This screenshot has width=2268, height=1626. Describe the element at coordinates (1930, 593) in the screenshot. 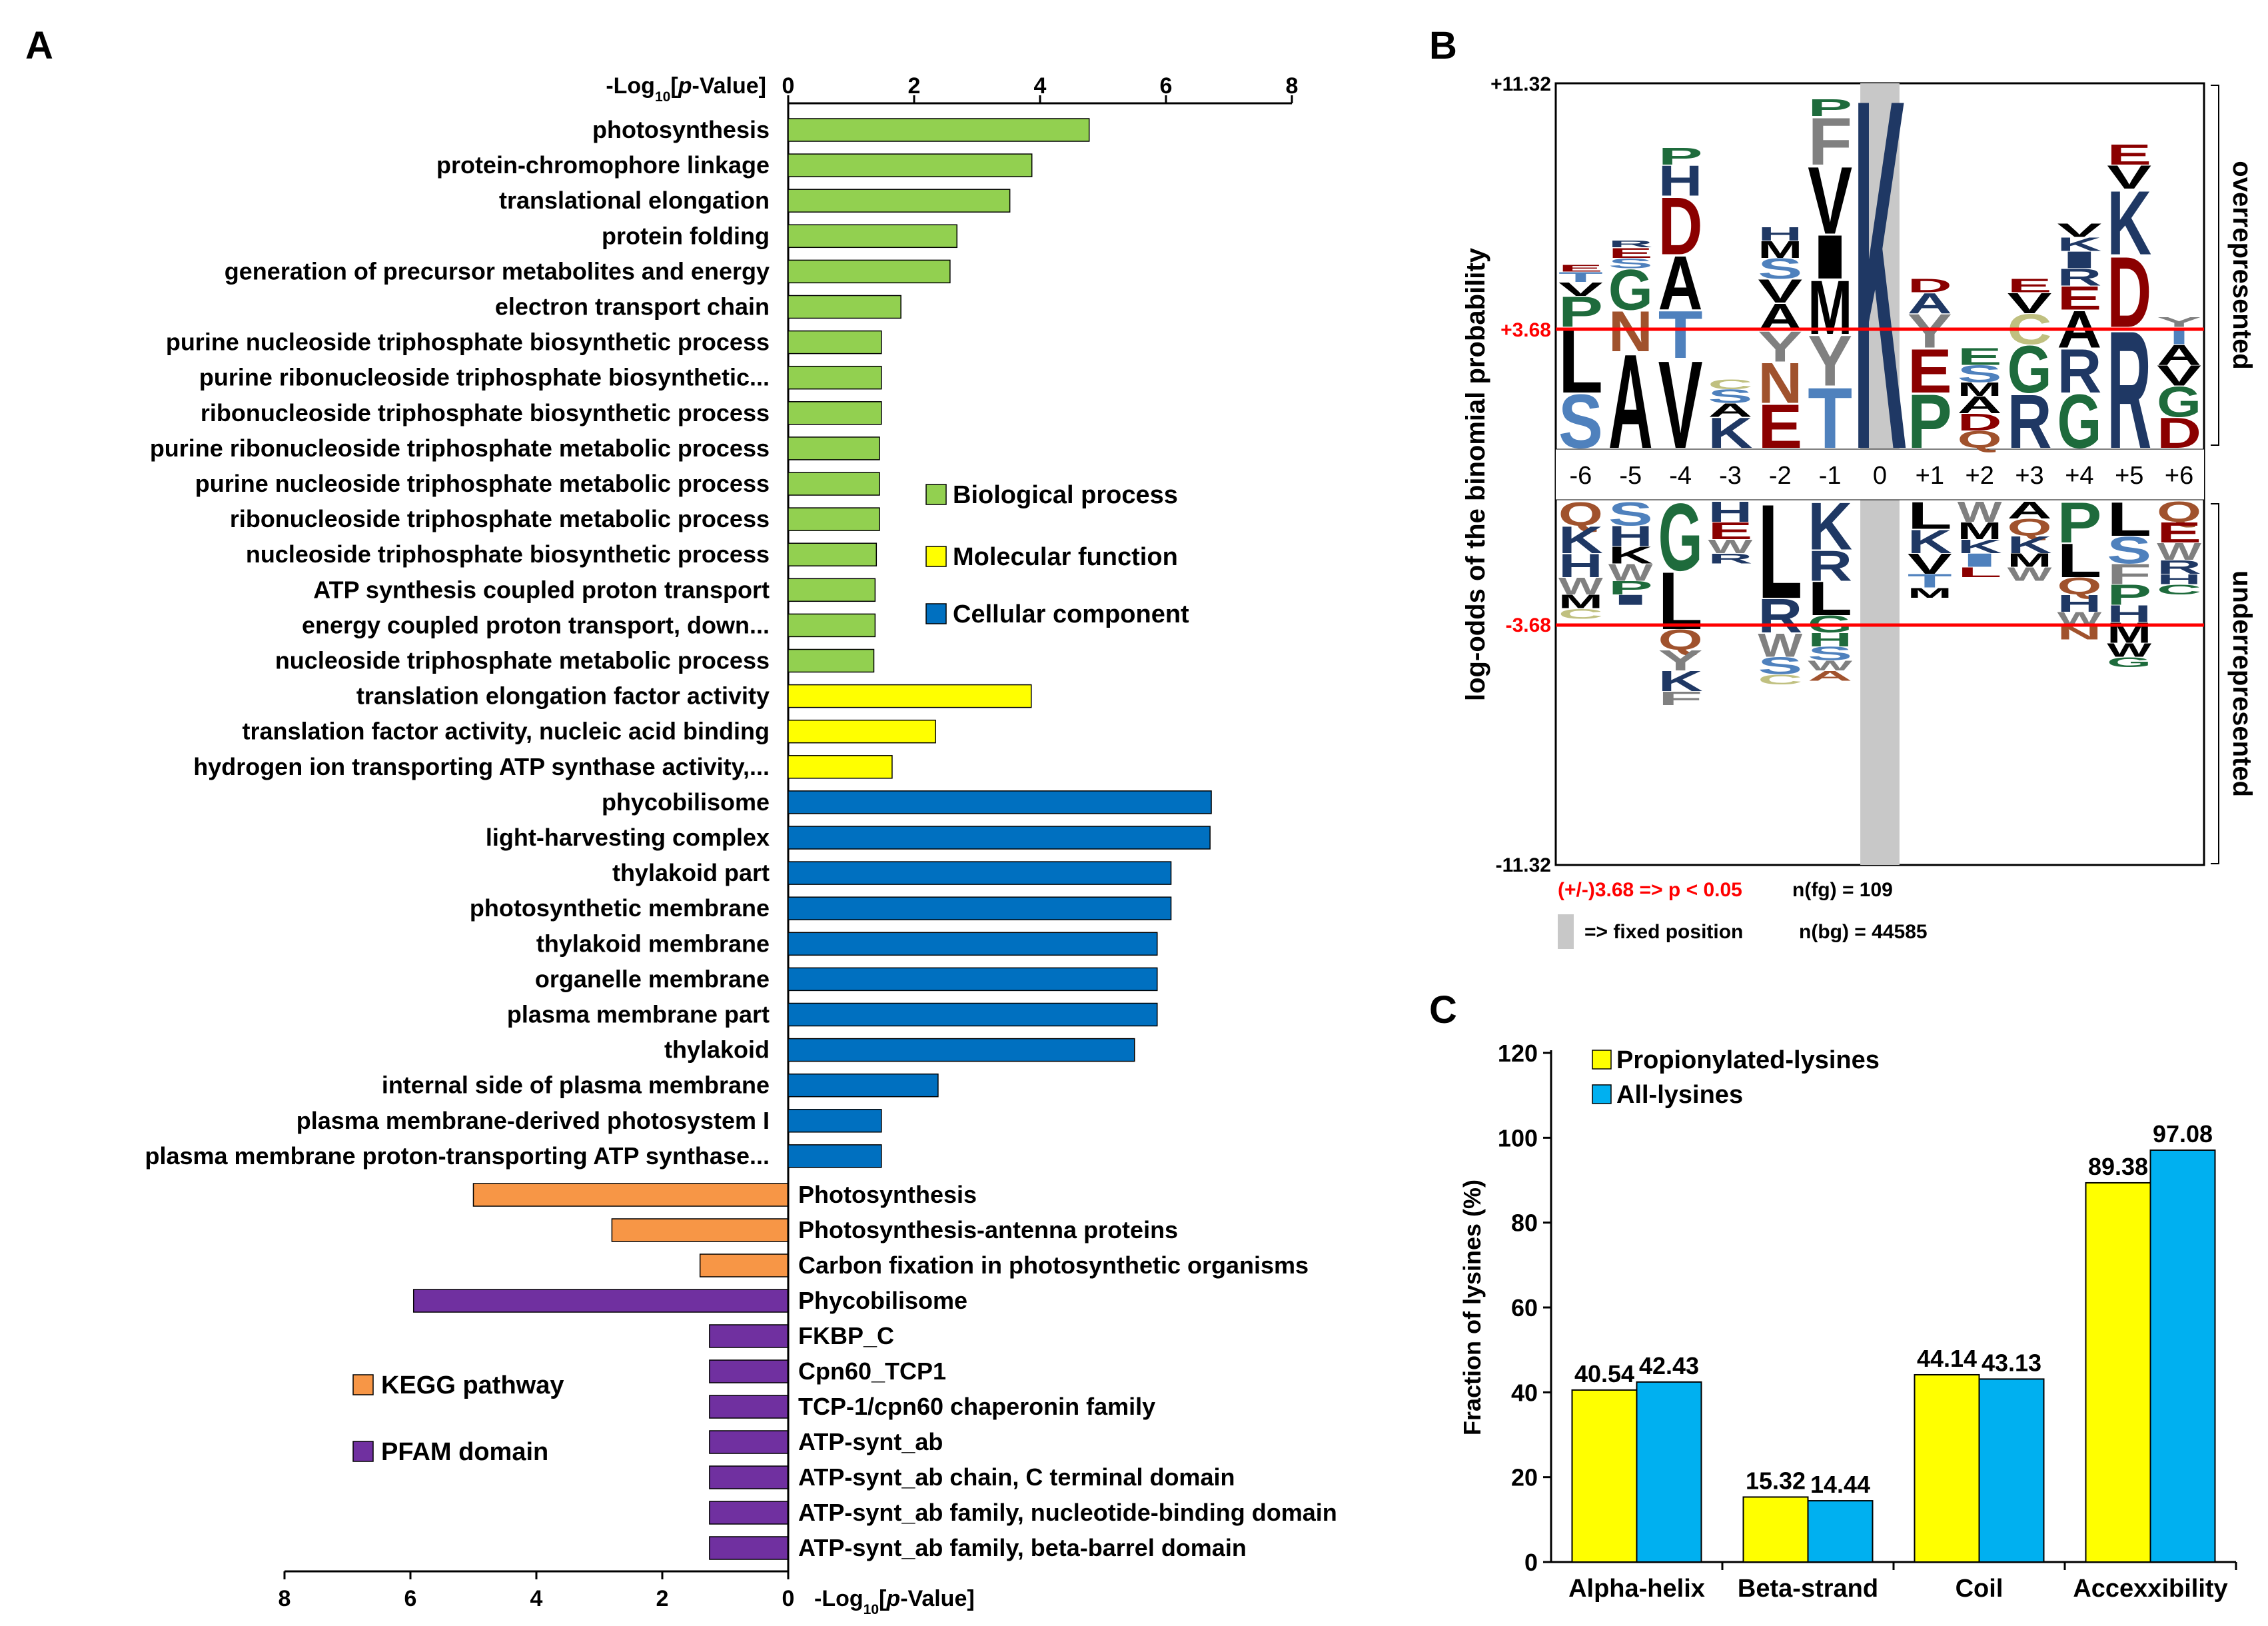

I see `logo-letter: M` at that location.